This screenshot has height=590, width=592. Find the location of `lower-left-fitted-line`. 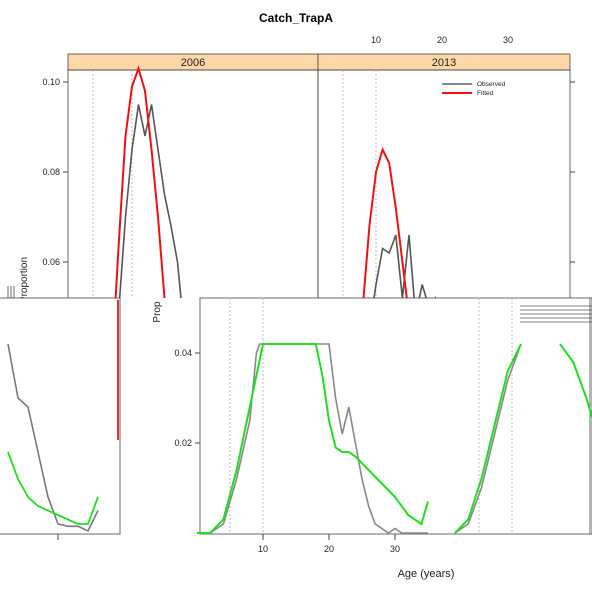

lower-left-fitted-line is located at coordinates (53, 488).